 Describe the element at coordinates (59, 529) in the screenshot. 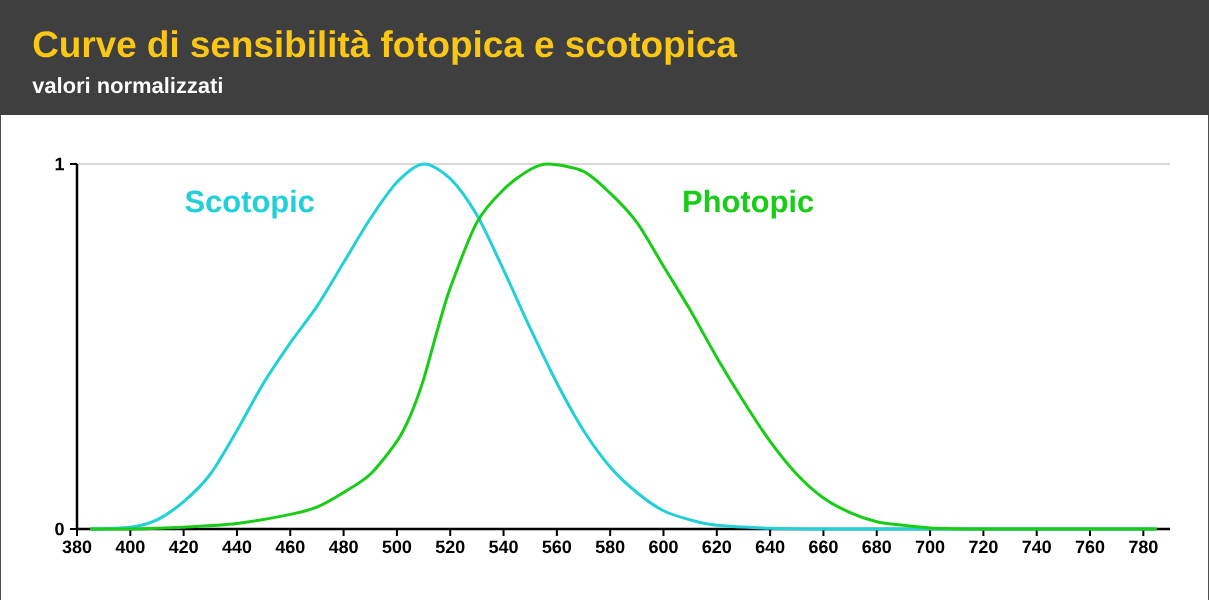

I see `y-tick-label: 0` at that location.